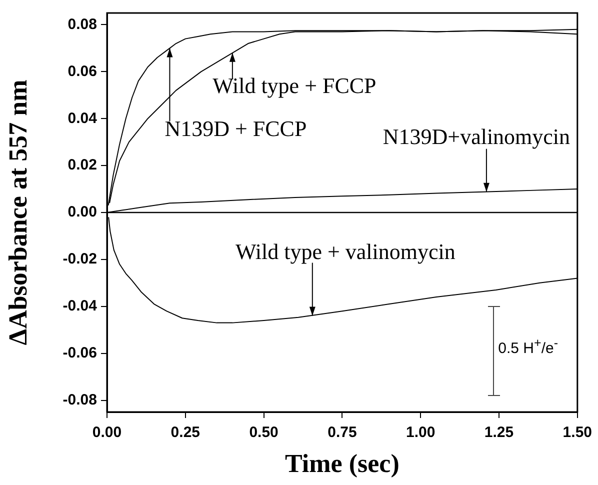 The image size is (598, 485). What do you see at coordinates (294, 85) in the screenshot?
I see `annotation: Wild type + FCCP` at bounding box center [294, 85].